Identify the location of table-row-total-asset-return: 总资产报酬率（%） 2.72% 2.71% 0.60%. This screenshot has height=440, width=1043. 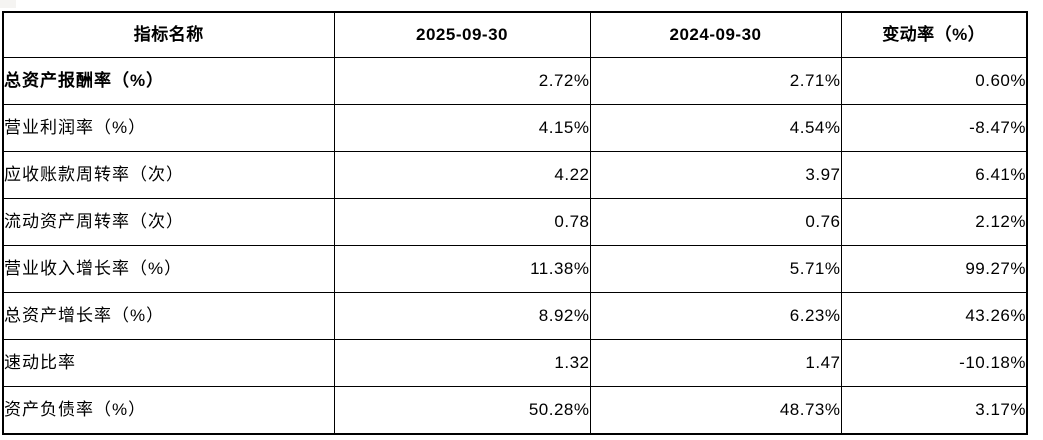
(515, 81).